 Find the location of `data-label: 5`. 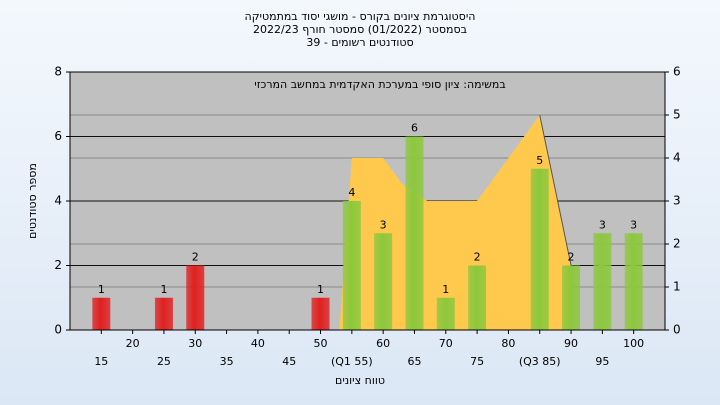

data-label: 5 is located at coordinates (539, 160).